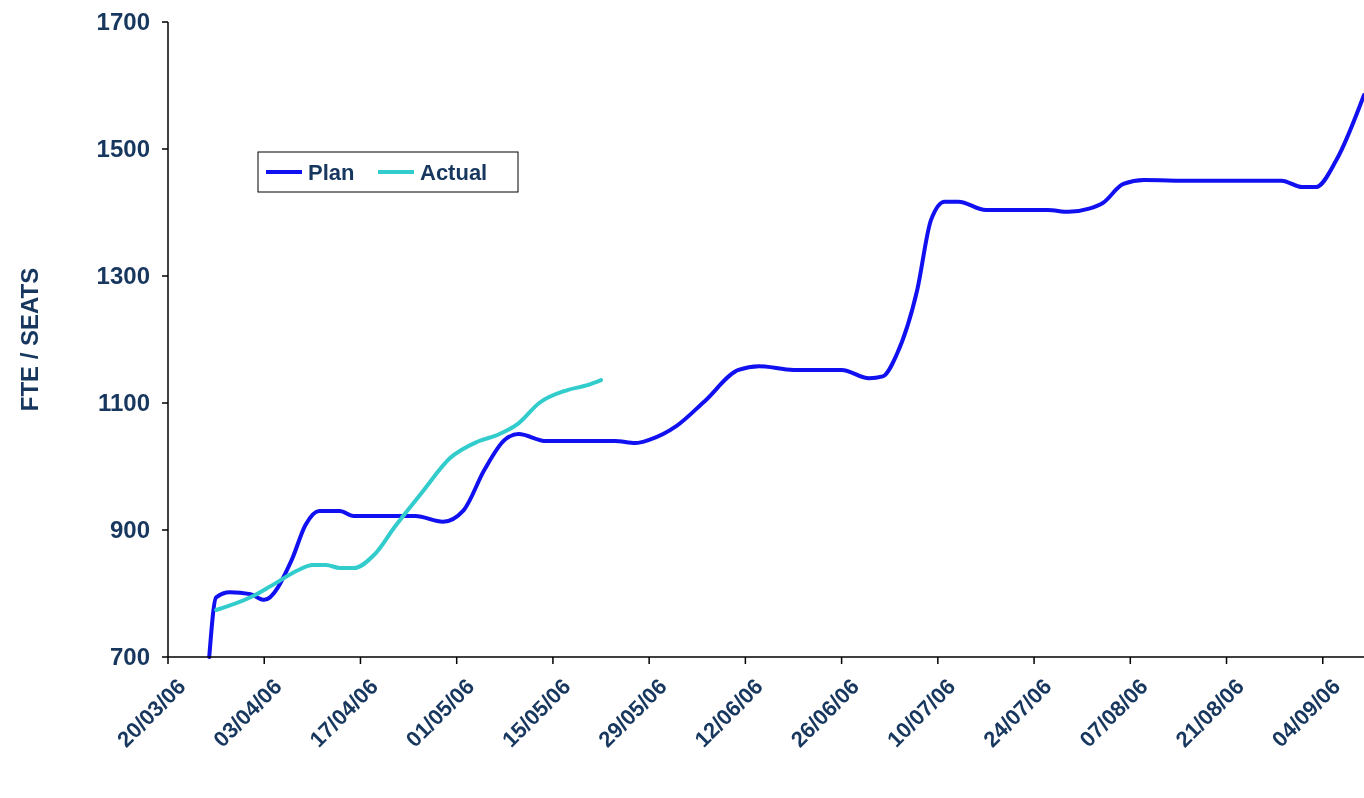  Describe the element at coordinates (29, 339) in the screenshot. I see `y-axis-title: FTE / SEATS` at that location.